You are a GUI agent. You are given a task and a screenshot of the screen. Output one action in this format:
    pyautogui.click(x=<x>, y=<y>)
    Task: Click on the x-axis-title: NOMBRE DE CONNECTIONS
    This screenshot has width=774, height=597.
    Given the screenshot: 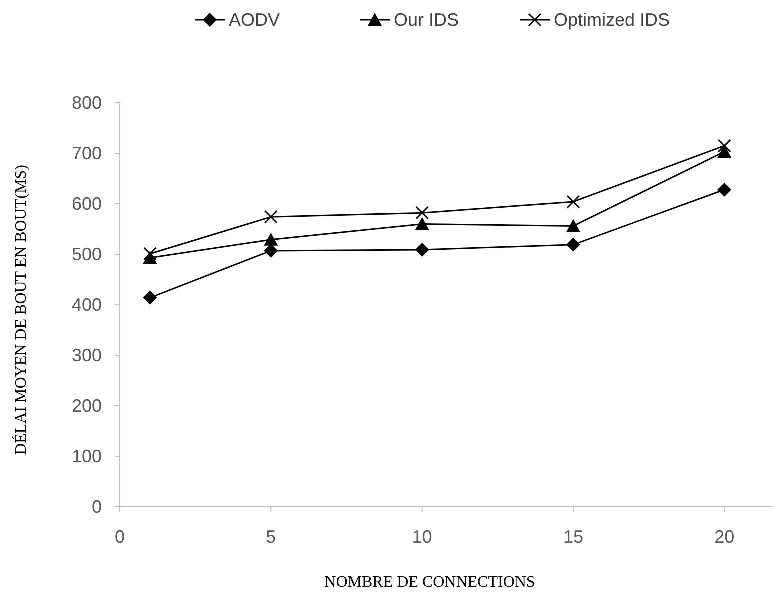 What is the action you would take?
    pyautogui.click(x=430, y=582)
    